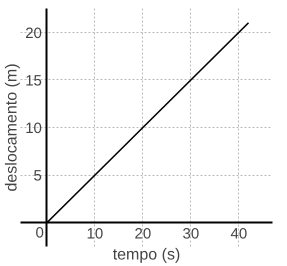 The width and height of the screenshot is (287, 266). What do you see at coordinates (12, 127) in the screenshot?
I see `y-axis-title: deslocamento (m)` at bounding box center [12, 127].